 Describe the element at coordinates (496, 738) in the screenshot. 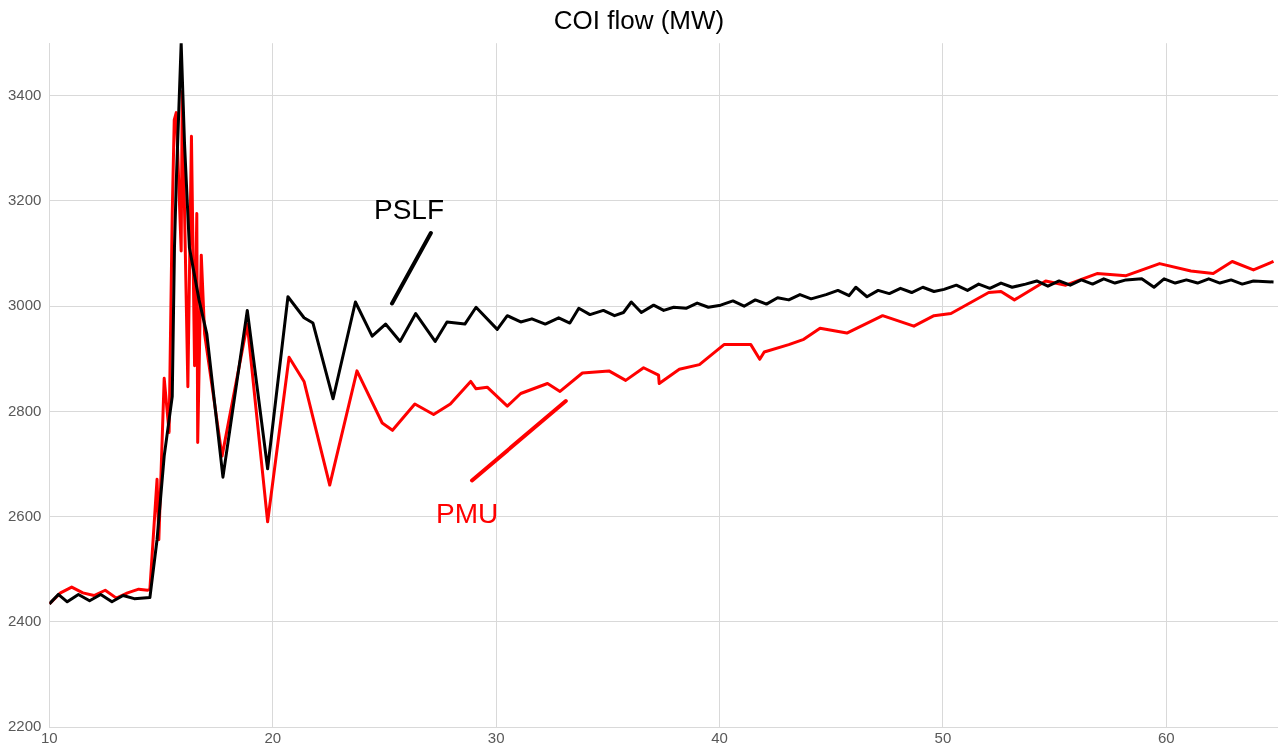

I see `x-tick-label: 30` at that location.